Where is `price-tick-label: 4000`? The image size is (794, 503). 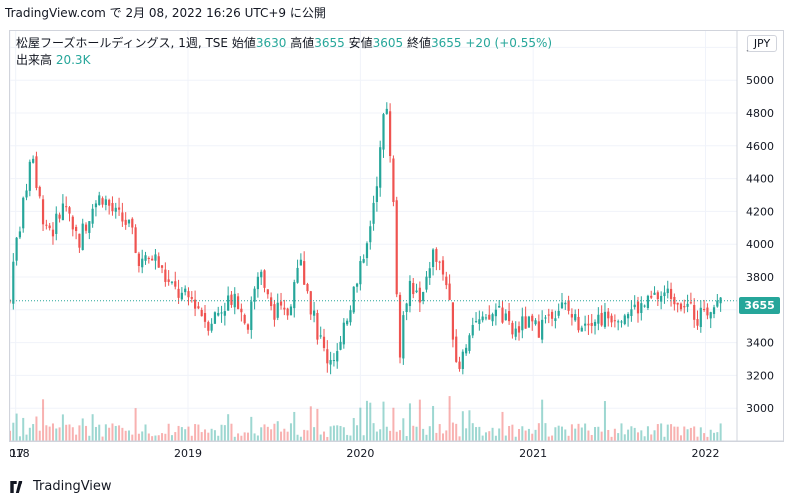
price-tick-label: 4000 is located at coordinates (760, 244).